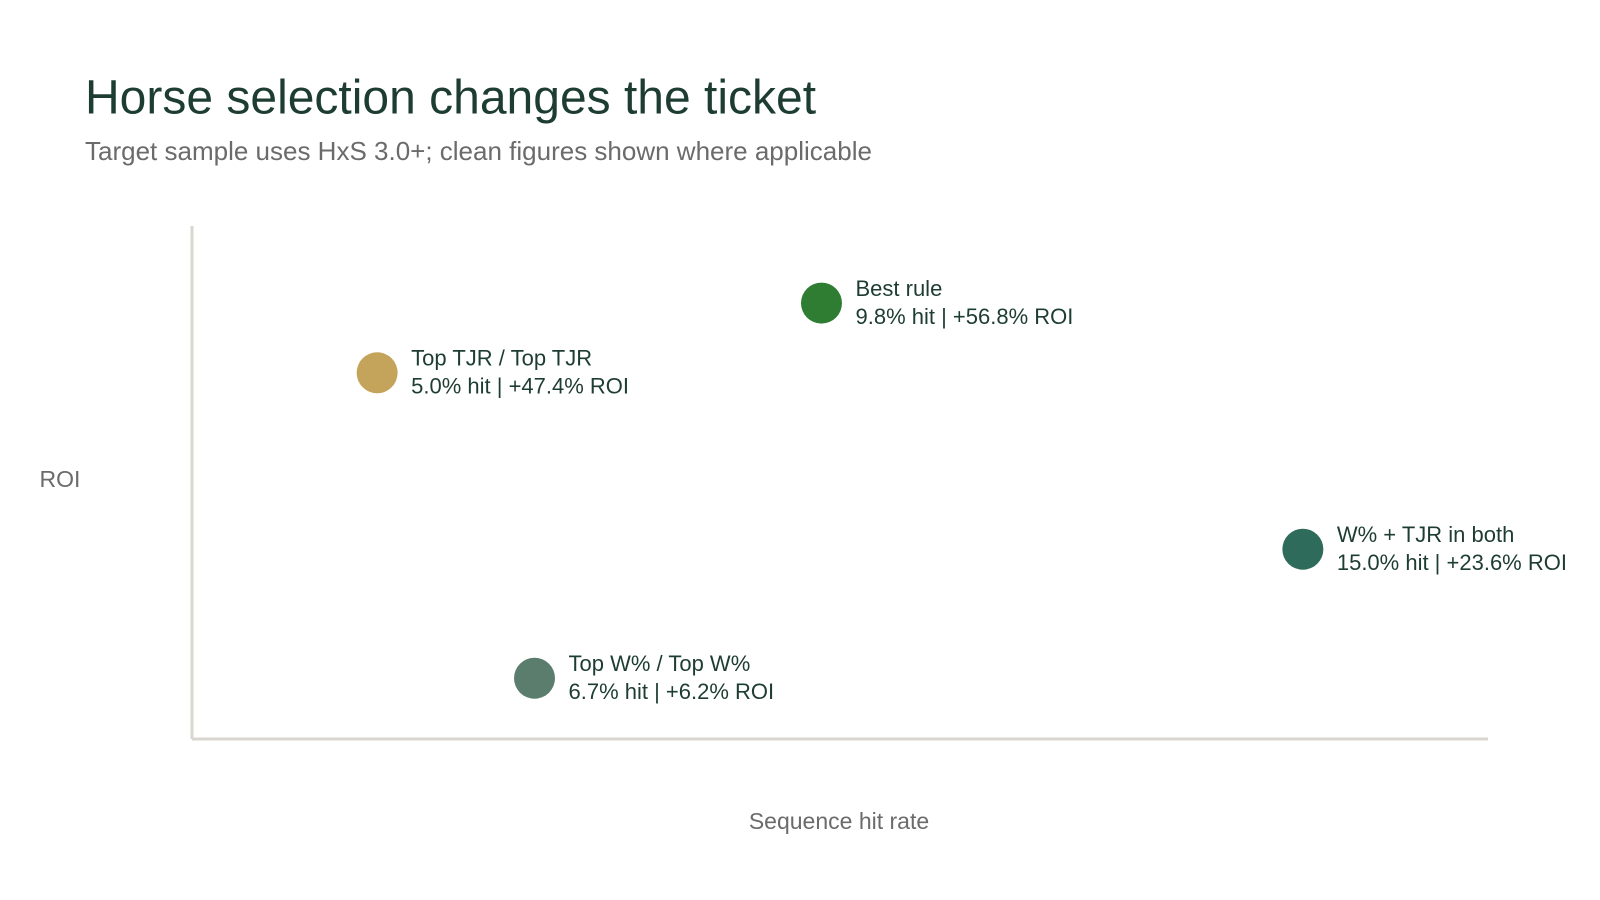 This screenshot has height=900, width=1600. I want to click on point-name: Top W% / Top W%, so click(660, 663).